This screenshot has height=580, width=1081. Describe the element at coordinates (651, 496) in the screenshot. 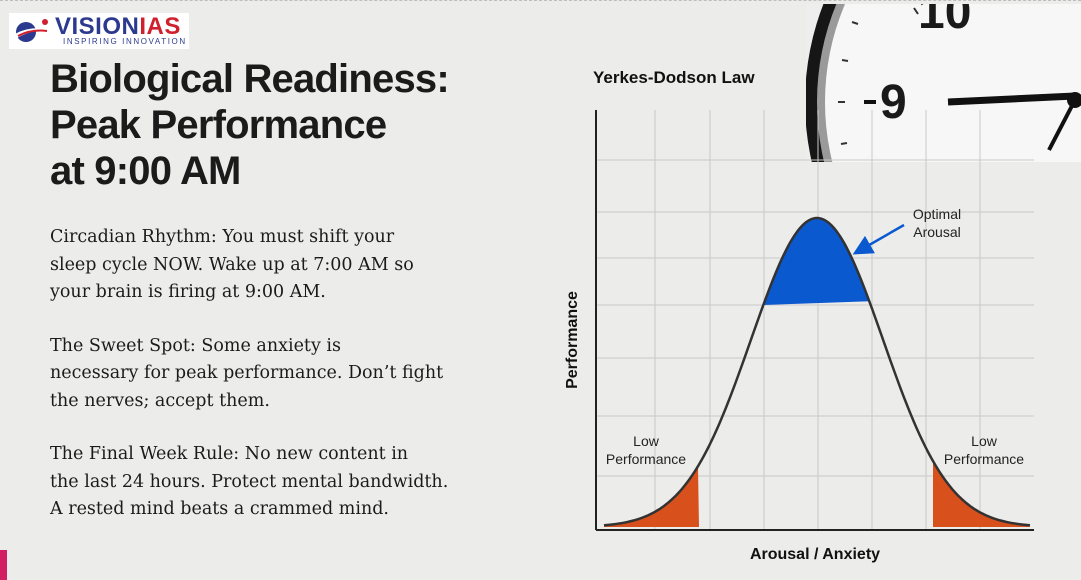

I see `low-performance-zone-left` at that location.